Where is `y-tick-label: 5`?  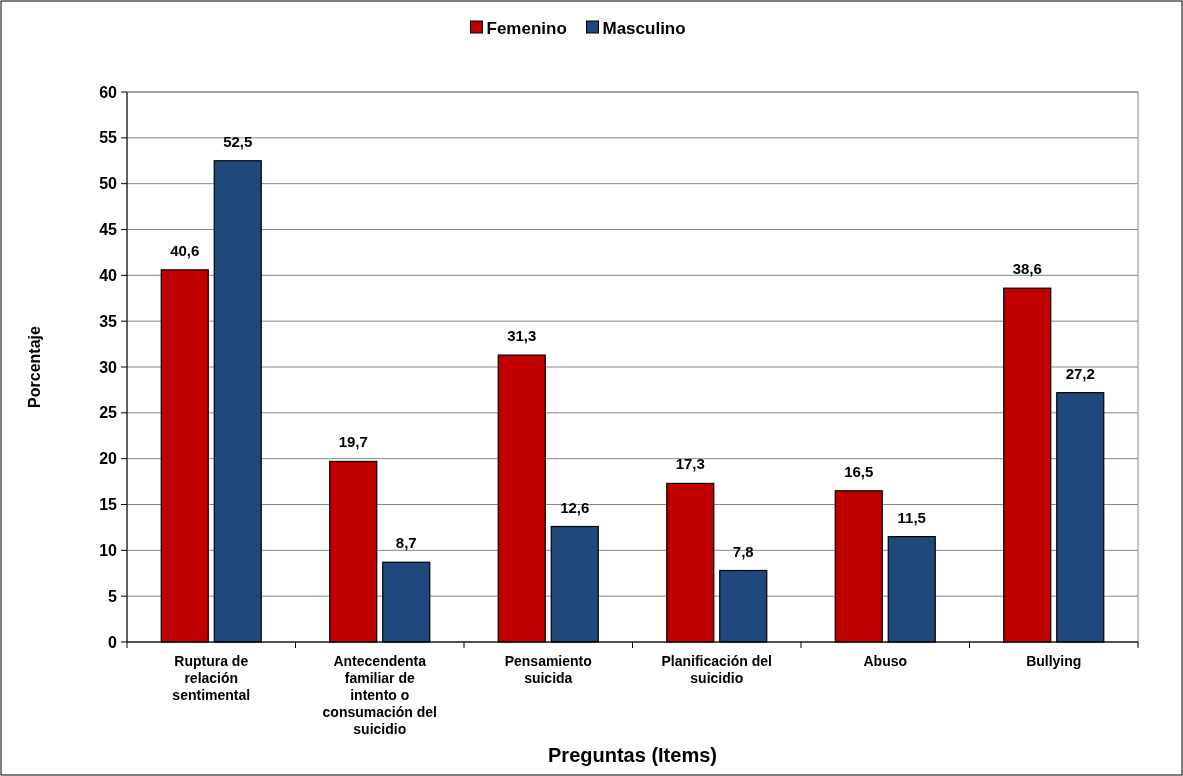 y-tick-label: 5 is located at coordinates (113, 596).